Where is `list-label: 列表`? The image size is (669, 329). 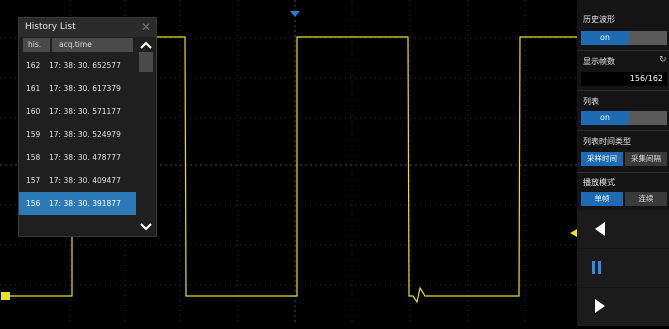 list-label: 列表 is located at coordinates (591, 101).